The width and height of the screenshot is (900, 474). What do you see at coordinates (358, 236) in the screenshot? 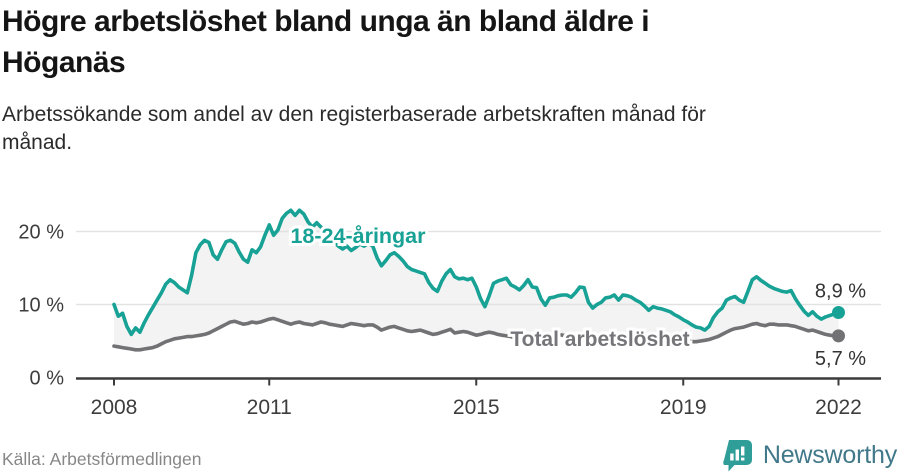
I see `series-label-young: 18-24-åringar` at bounding box center [358, 236].